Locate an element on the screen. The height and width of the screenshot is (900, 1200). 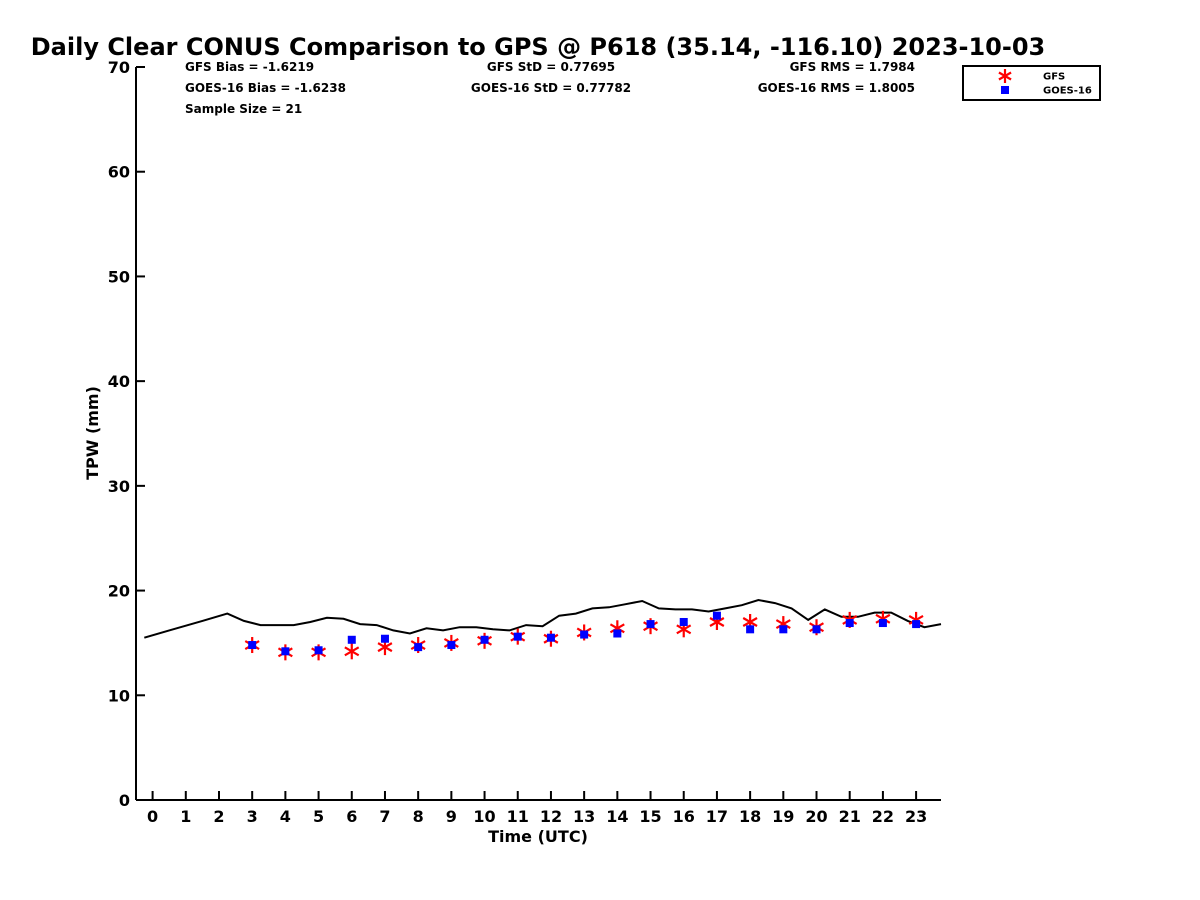
x-tick-label: 14 is located at coordinates (617, 816).